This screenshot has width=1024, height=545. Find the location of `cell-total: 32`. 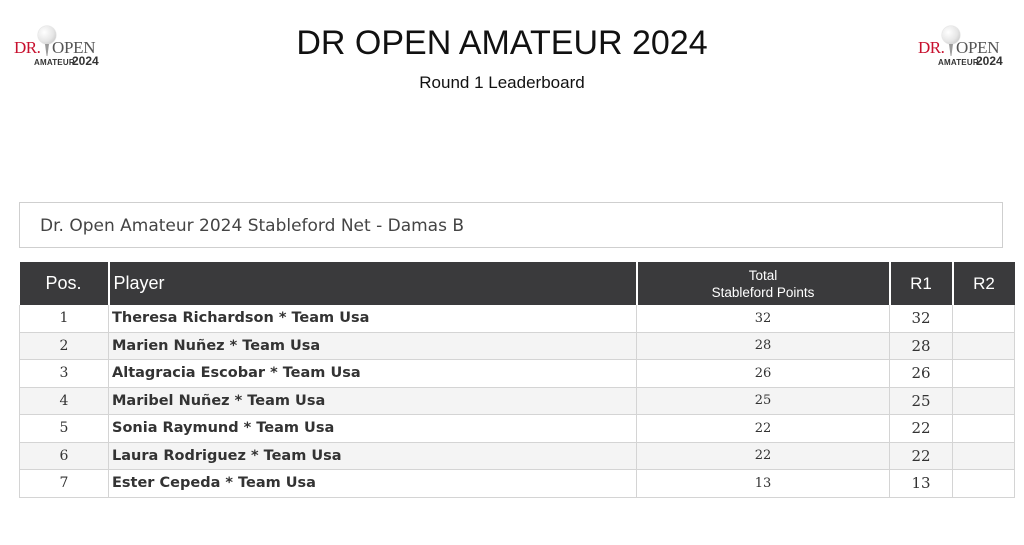

cell-total: 32 is located at coordinates (763, 319).